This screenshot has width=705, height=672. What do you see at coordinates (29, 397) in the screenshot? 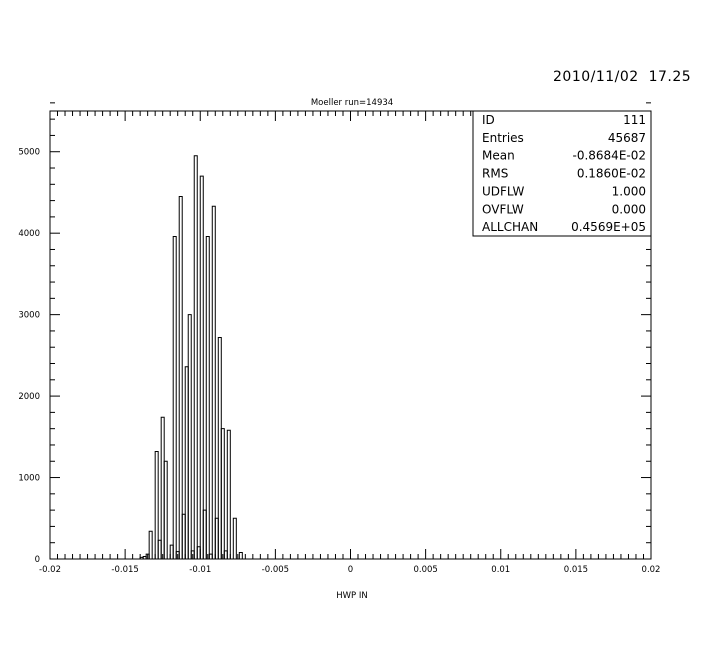
I see `y-tick-label: 2000` at bounding box center [29, 397].